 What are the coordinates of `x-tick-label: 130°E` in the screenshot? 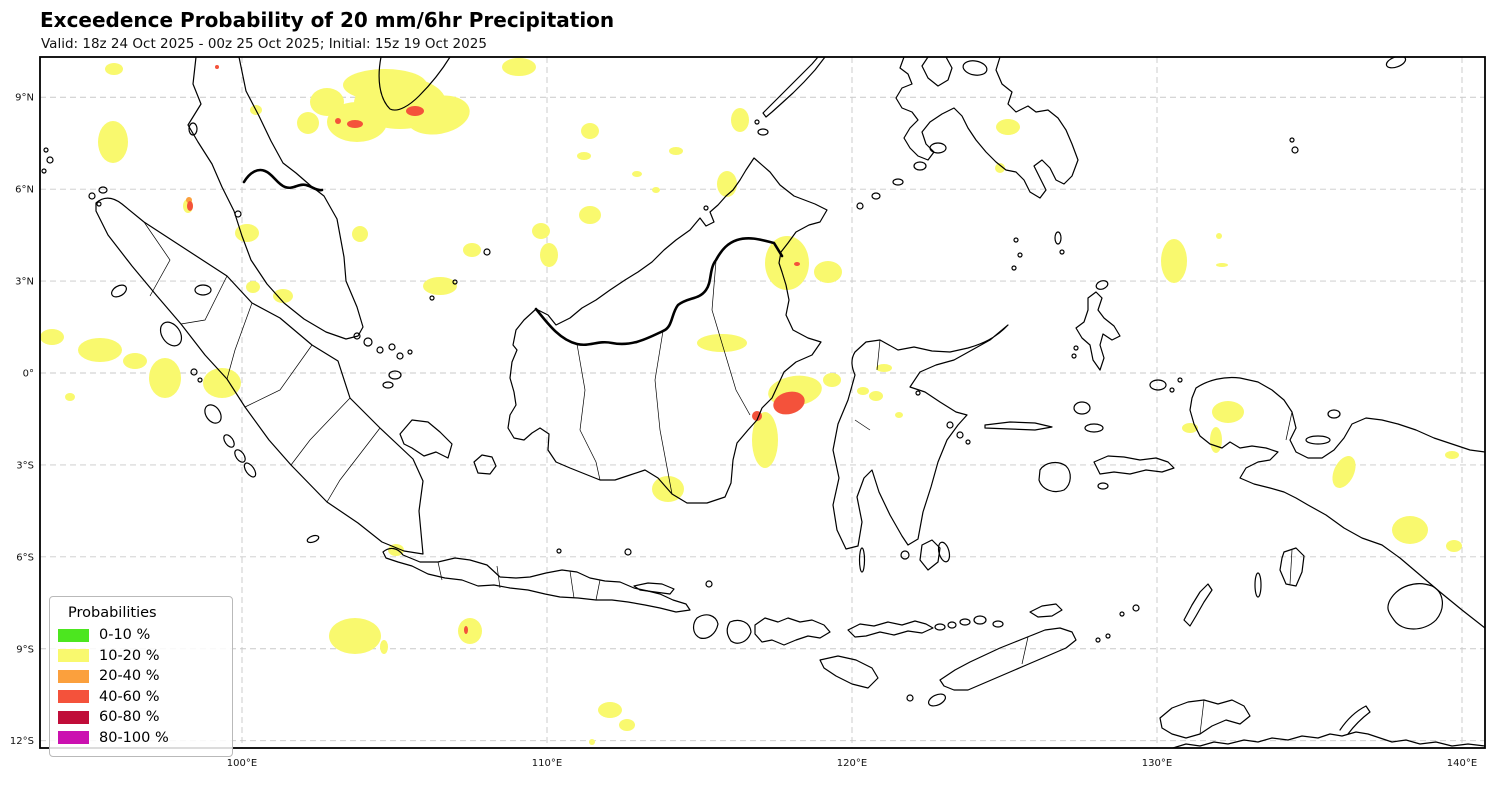 It's located at (1157, 763).